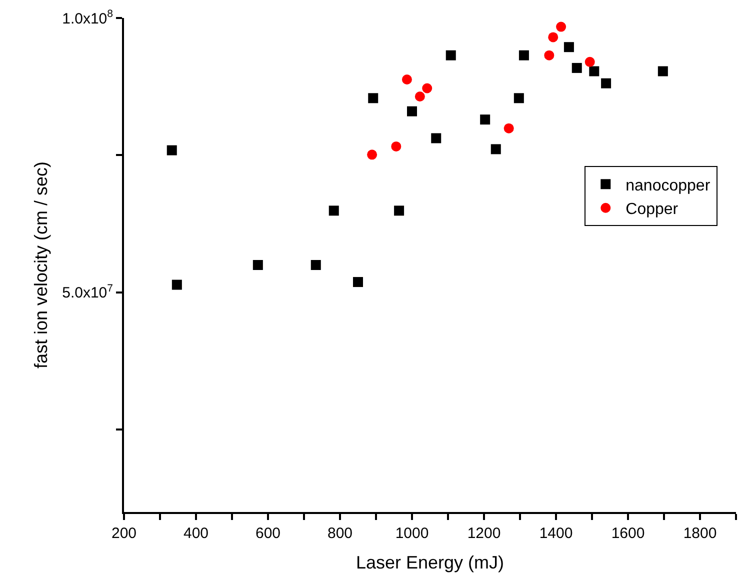 The image size is (740, 587). What do you see at coordinates (412, 533) in the screenshot?
I see `x-tick-label: 1000` at bounding box center [412, 533].